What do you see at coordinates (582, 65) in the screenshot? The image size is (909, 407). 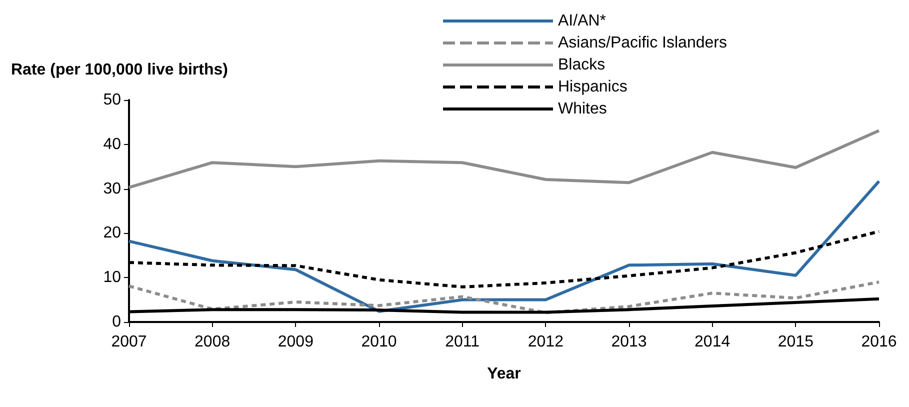 I see `legend-label: Blacks` at bounding box center [582, 65].